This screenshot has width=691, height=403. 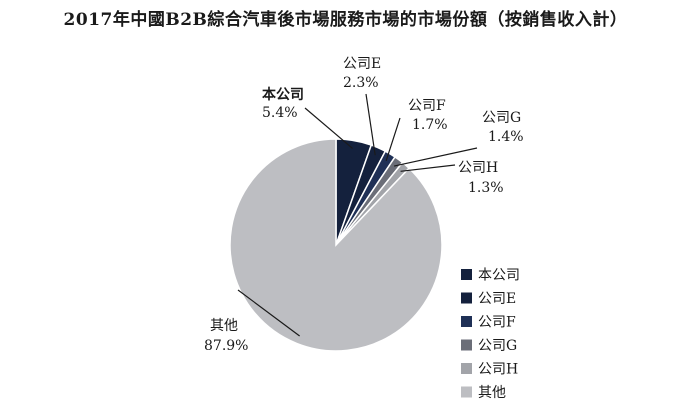 What do you see at coordinates (224, 326) in the screenshot?
I see `slice-label-name-5: 其他` at bounding box center [224, 326].